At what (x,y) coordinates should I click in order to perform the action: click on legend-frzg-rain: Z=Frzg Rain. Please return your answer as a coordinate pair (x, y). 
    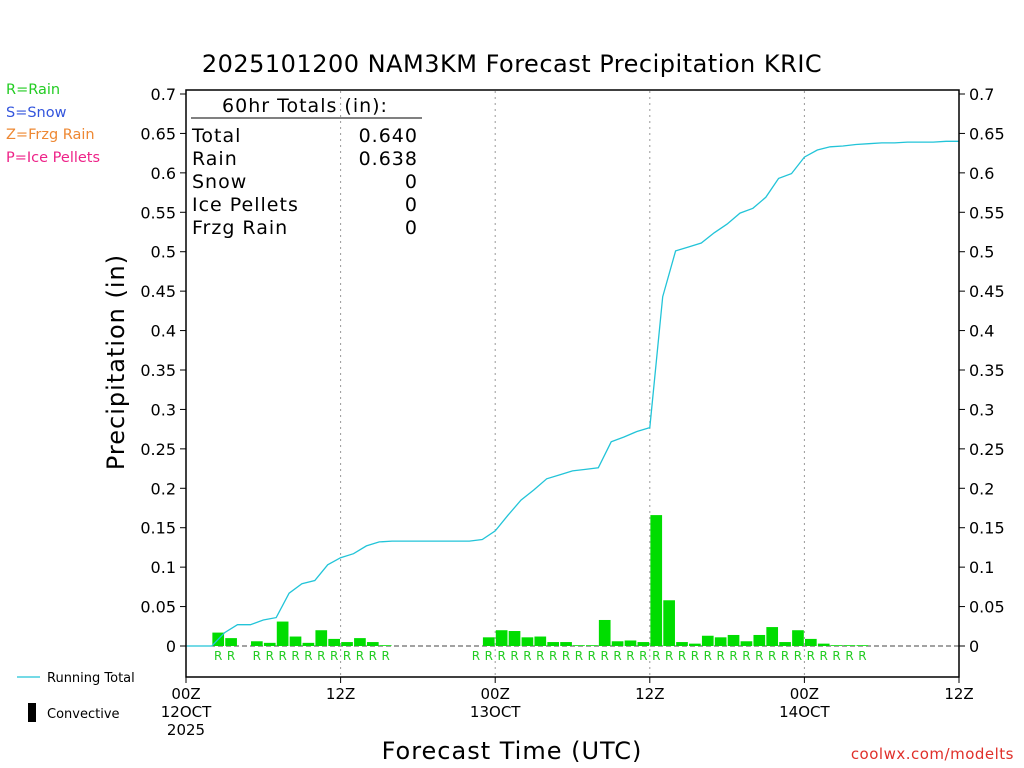
    Looking at the image, I should click on (50, 135).